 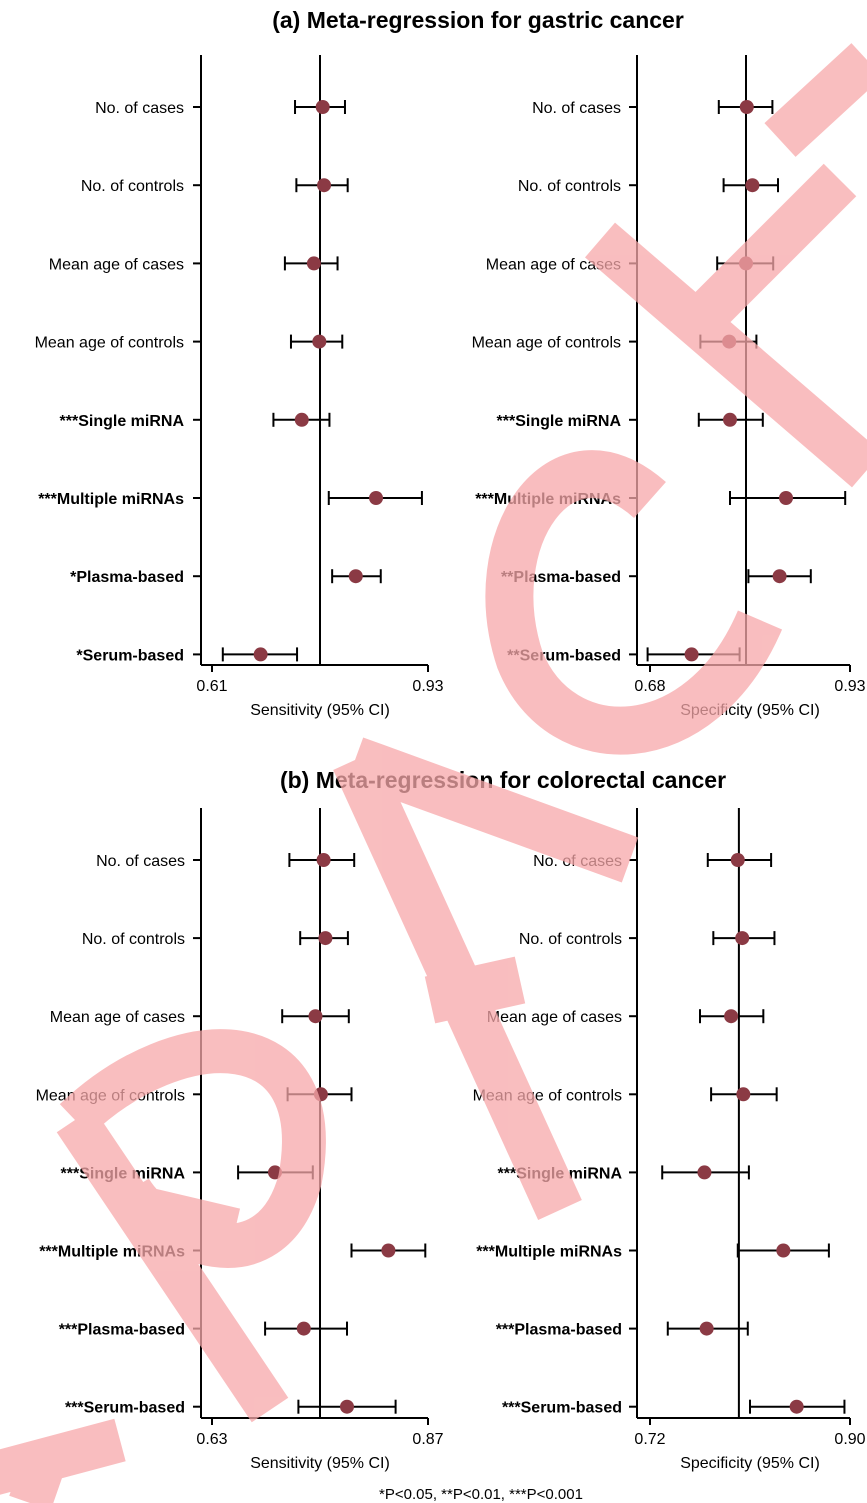 What do you see at coordinates (481, 1494) in the screenshot?
I see `significance-footnote: *P<0.05, **P<0.01, ***P<0.001` at bounding box center [481, 1494].